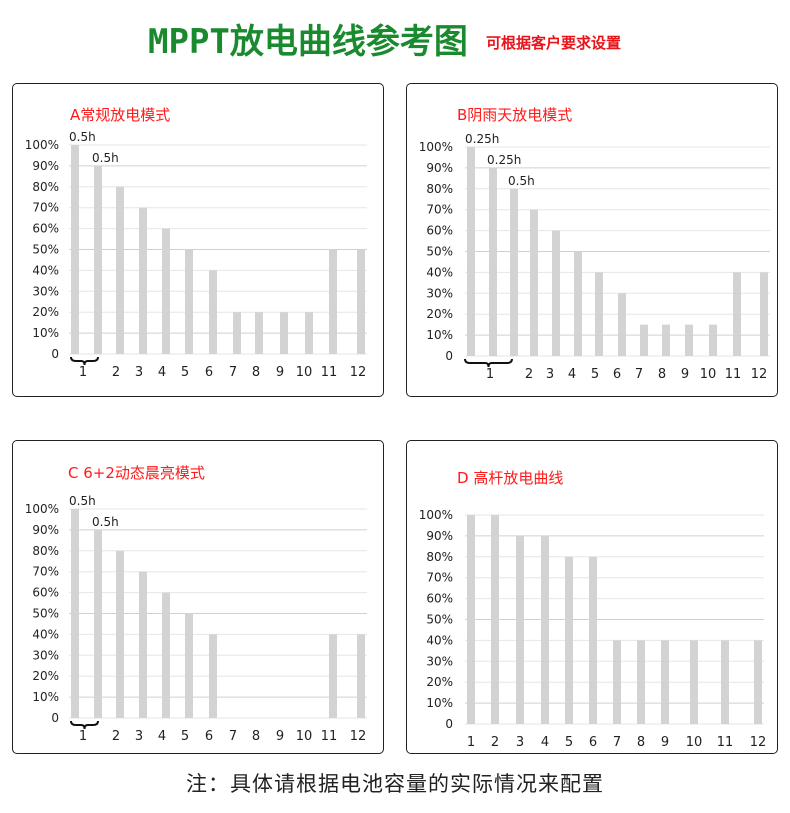 The height and width of the screenshot is (813, 790). Describe the element at coordinates (439, 252) in the screenshot. I see `y-tick-label: 50%` at that location.